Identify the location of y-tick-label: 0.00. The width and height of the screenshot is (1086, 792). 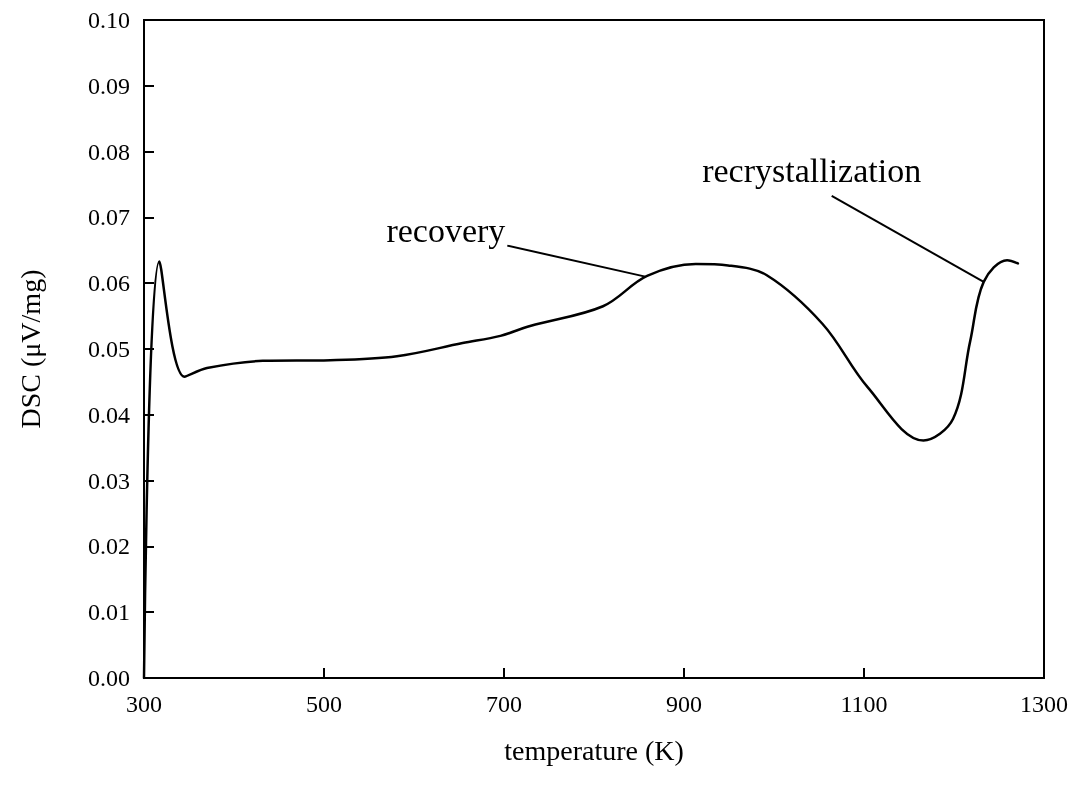
(109, 678).